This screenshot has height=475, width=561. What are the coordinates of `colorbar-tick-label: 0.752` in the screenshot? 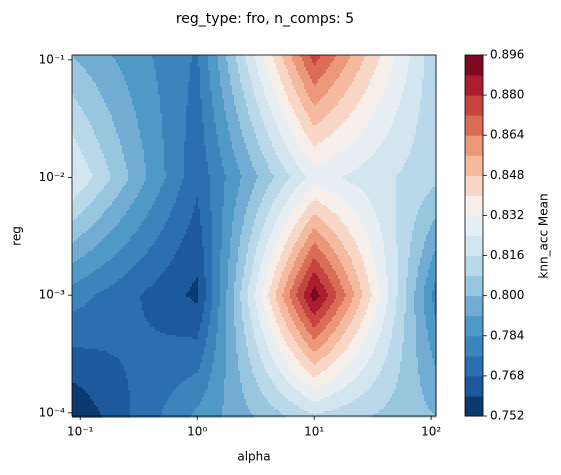 It's located at (507, 416).